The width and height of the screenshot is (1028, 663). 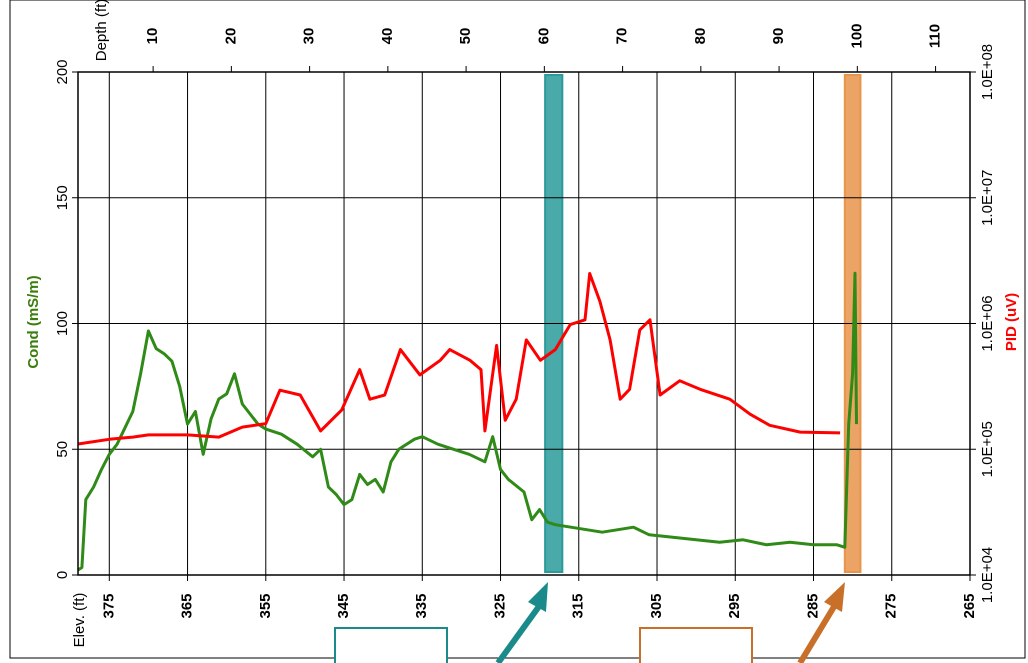 I want to click on x-tick-label: 375, so click(x=108, y=605).